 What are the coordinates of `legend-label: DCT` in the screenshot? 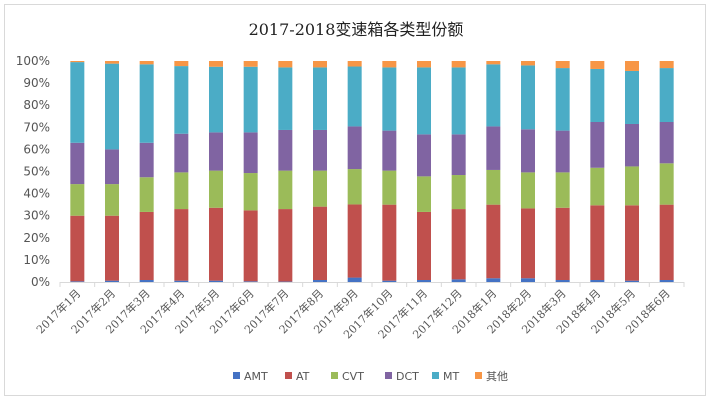 It's located at (407, 376).